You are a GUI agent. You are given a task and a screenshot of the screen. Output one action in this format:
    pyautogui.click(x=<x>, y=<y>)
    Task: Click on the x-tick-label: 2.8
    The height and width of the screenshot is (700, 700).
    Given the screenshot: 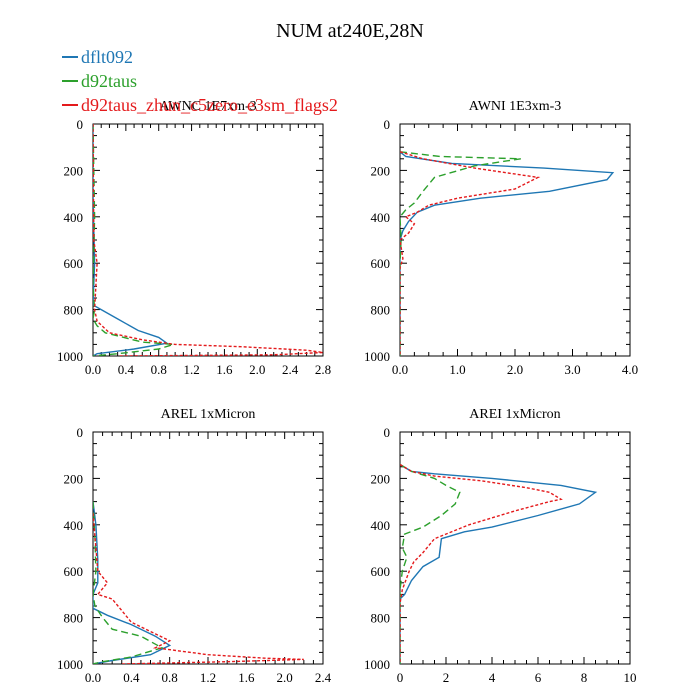 What is the action you would take?
    pyautogui.click(x=323, y=369)
    